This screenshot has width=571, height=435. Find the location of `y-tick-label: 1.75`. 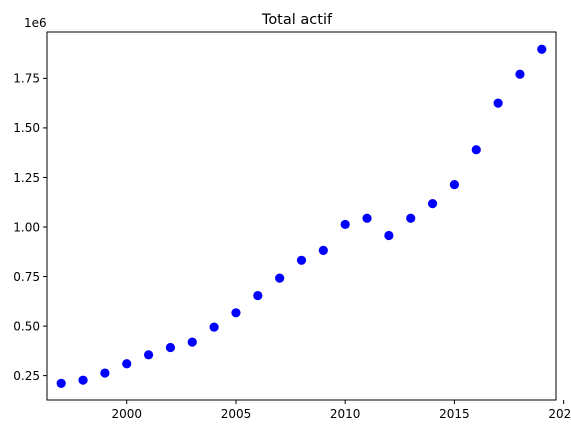

y-tick-label: 1.75 is located at coordinates (26, 79).